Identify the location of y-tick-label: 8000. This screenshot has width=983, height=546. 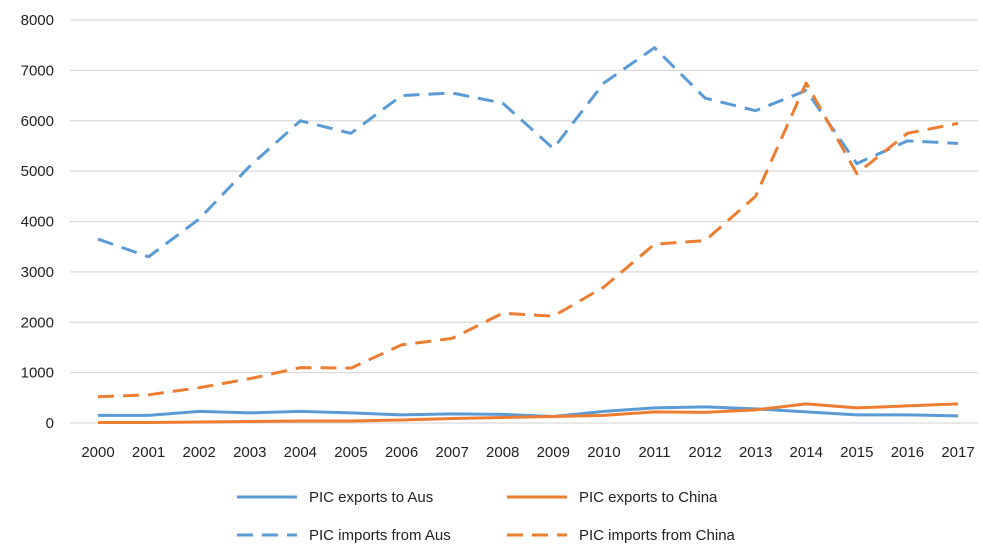
(37, 20).